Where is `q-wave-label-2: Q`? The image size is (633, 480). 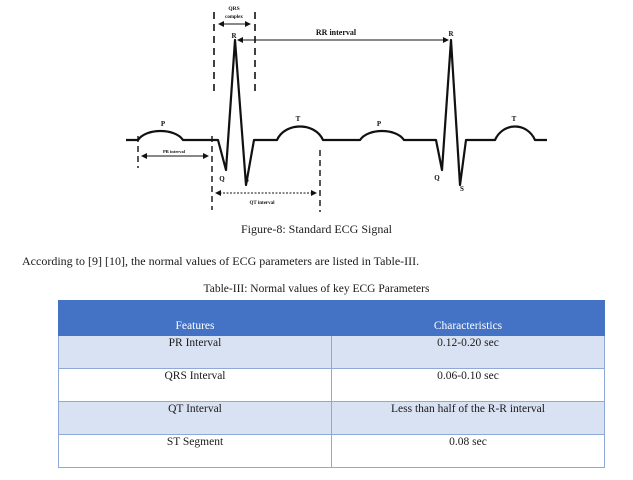 q-wave-label-2: Q is located at coordinates (437, 178).